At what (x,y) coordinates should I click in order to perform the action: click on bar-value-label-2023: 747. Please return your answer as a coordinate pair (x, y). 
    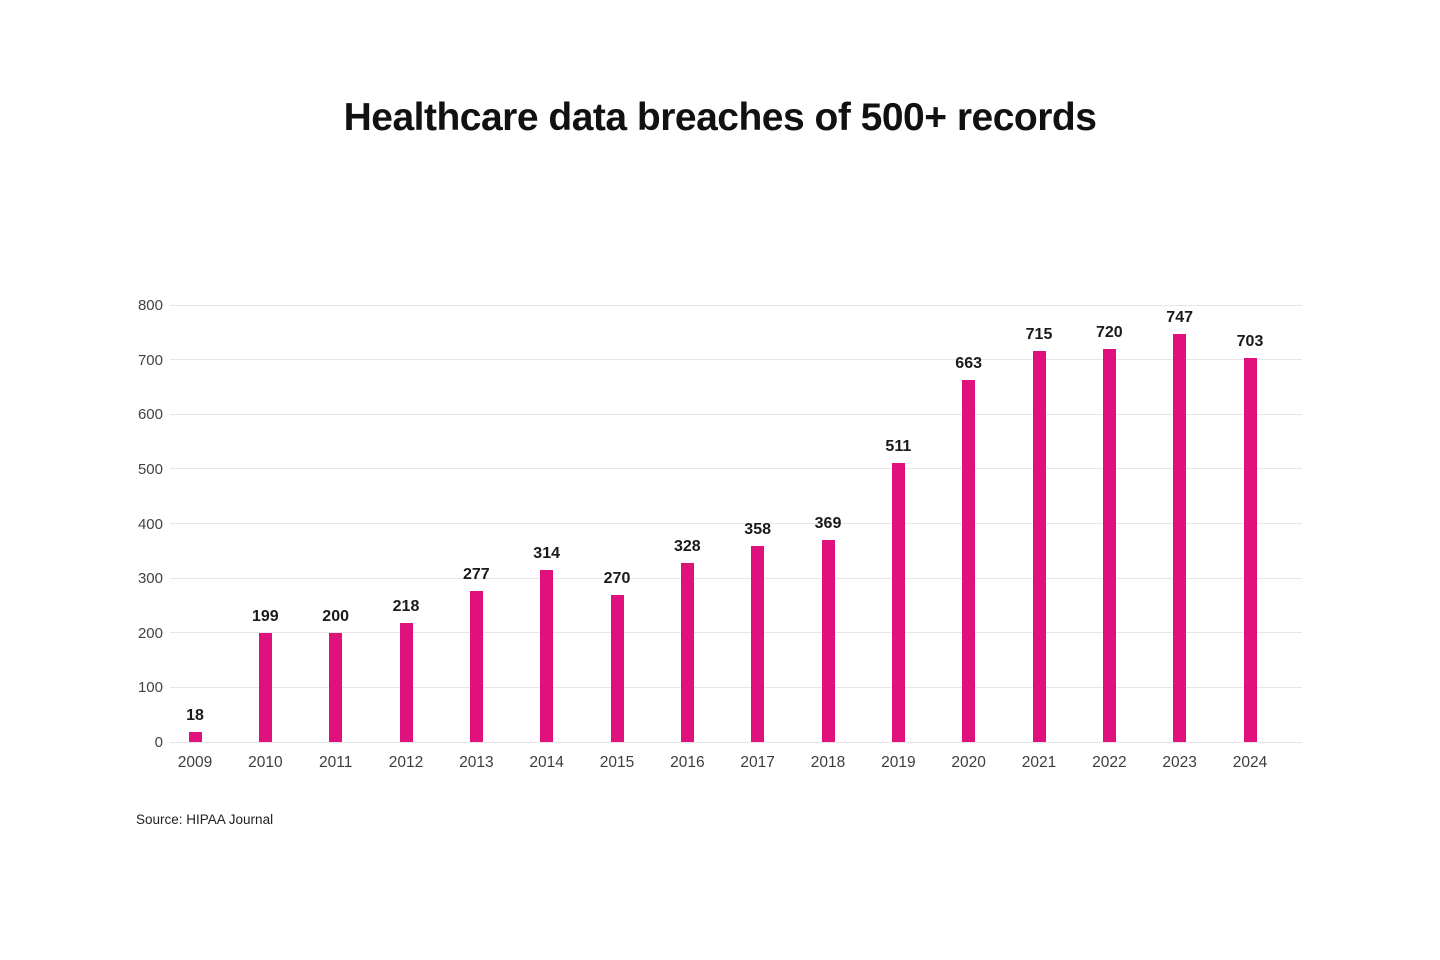
    Looking at the image, I should click on (1179, 317).